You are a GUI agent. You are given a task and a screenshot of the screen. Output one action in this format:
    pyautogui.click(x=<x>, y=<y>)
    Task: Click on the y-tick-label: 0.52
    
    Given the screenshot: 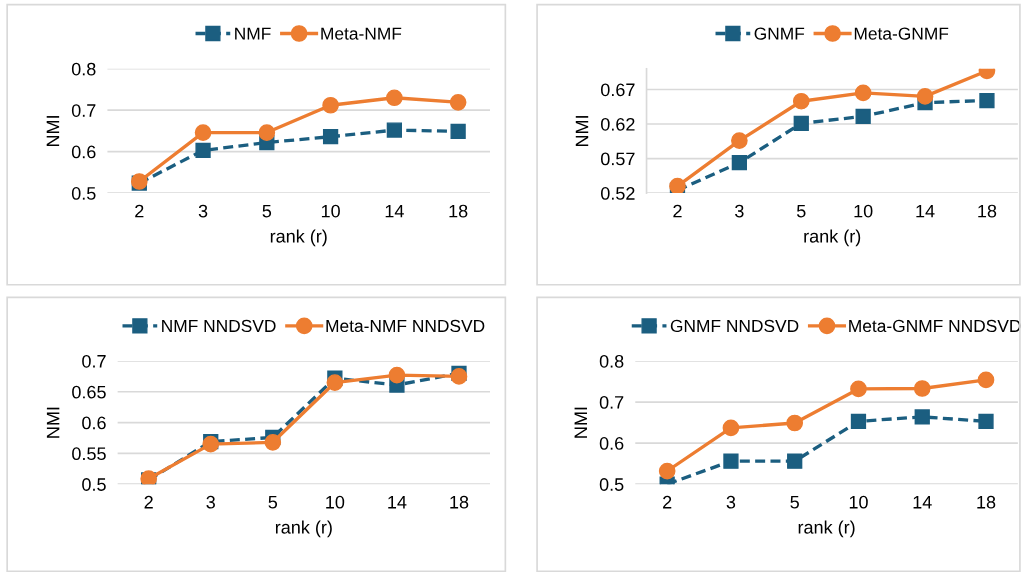 What is the action you would take?
    pyautogui.click(x=617, y=193)
    